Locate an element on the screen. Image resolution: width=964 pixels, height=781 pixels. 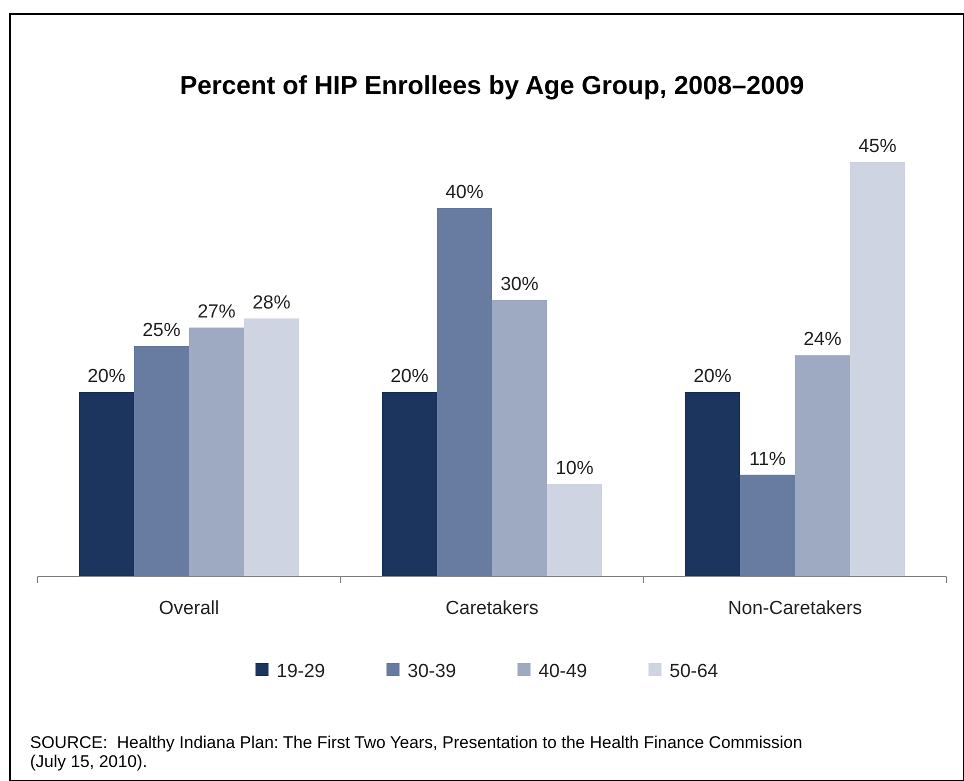
chart-title: Percent of HIP Enrollees by Age Group, 2008–2009 is located at coordinates (492, 85).